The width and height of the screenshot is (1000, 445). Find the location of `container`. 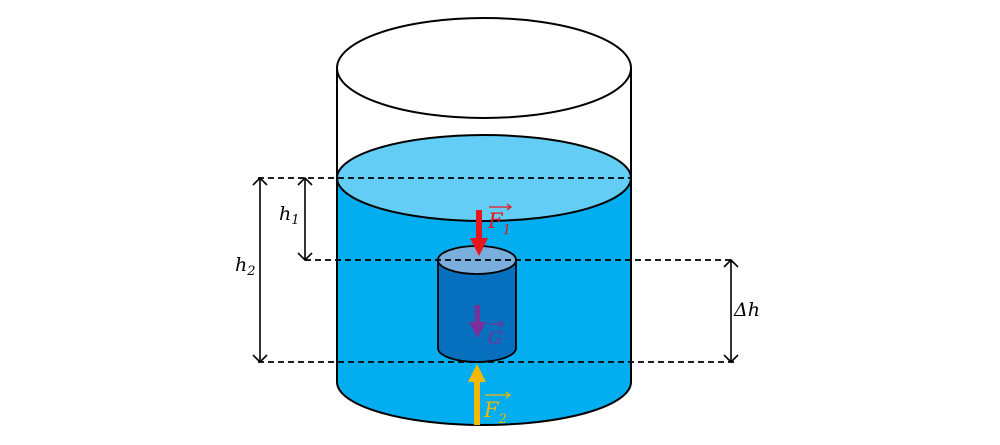

container is located at coordinates (484, 97).